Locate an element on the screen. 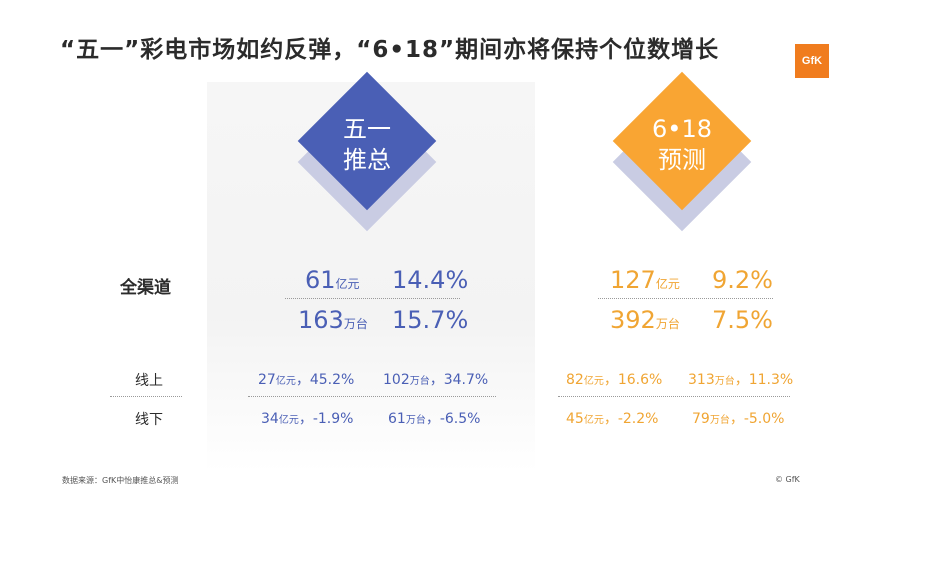 The image size is (927, 579). left-all-sales: 61亿元 is located at coordinates (332, 280).